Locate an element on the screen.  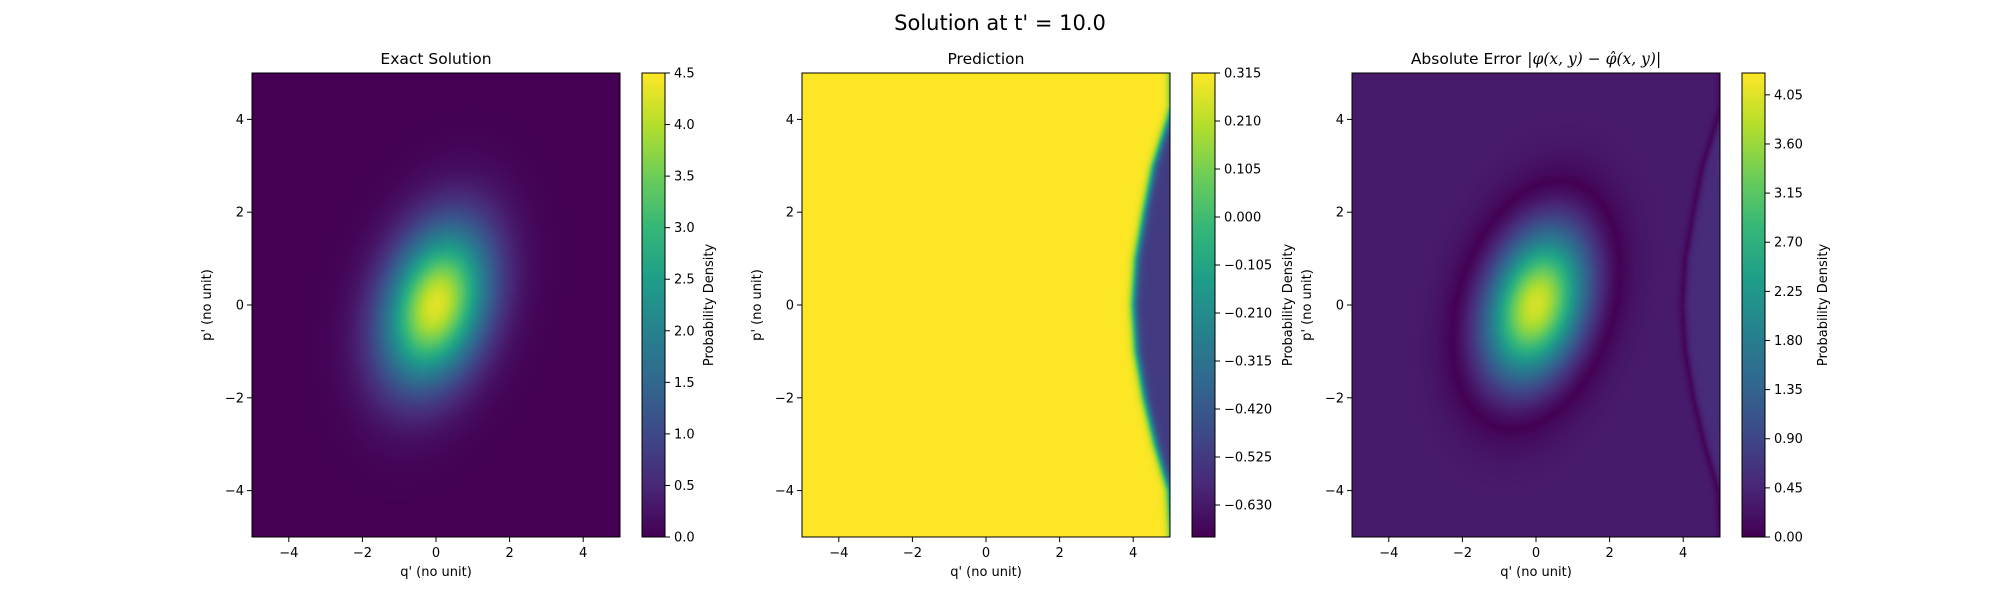
colorbar-tick-label: −0.210 is located at coordinates (1248, 314).